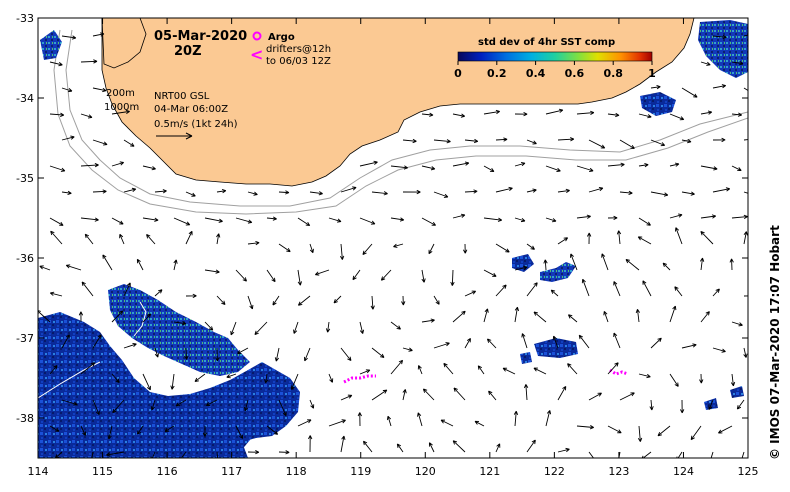  I want to click on sst-patch-top-left, so click(51, 45).